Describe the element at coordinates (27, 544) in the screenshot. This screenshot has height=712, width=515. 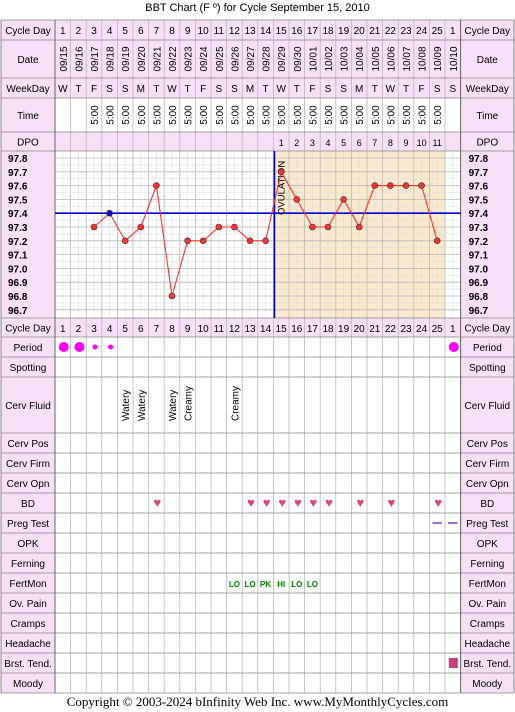
I see `row-label-opk-left: OPK` at that location.